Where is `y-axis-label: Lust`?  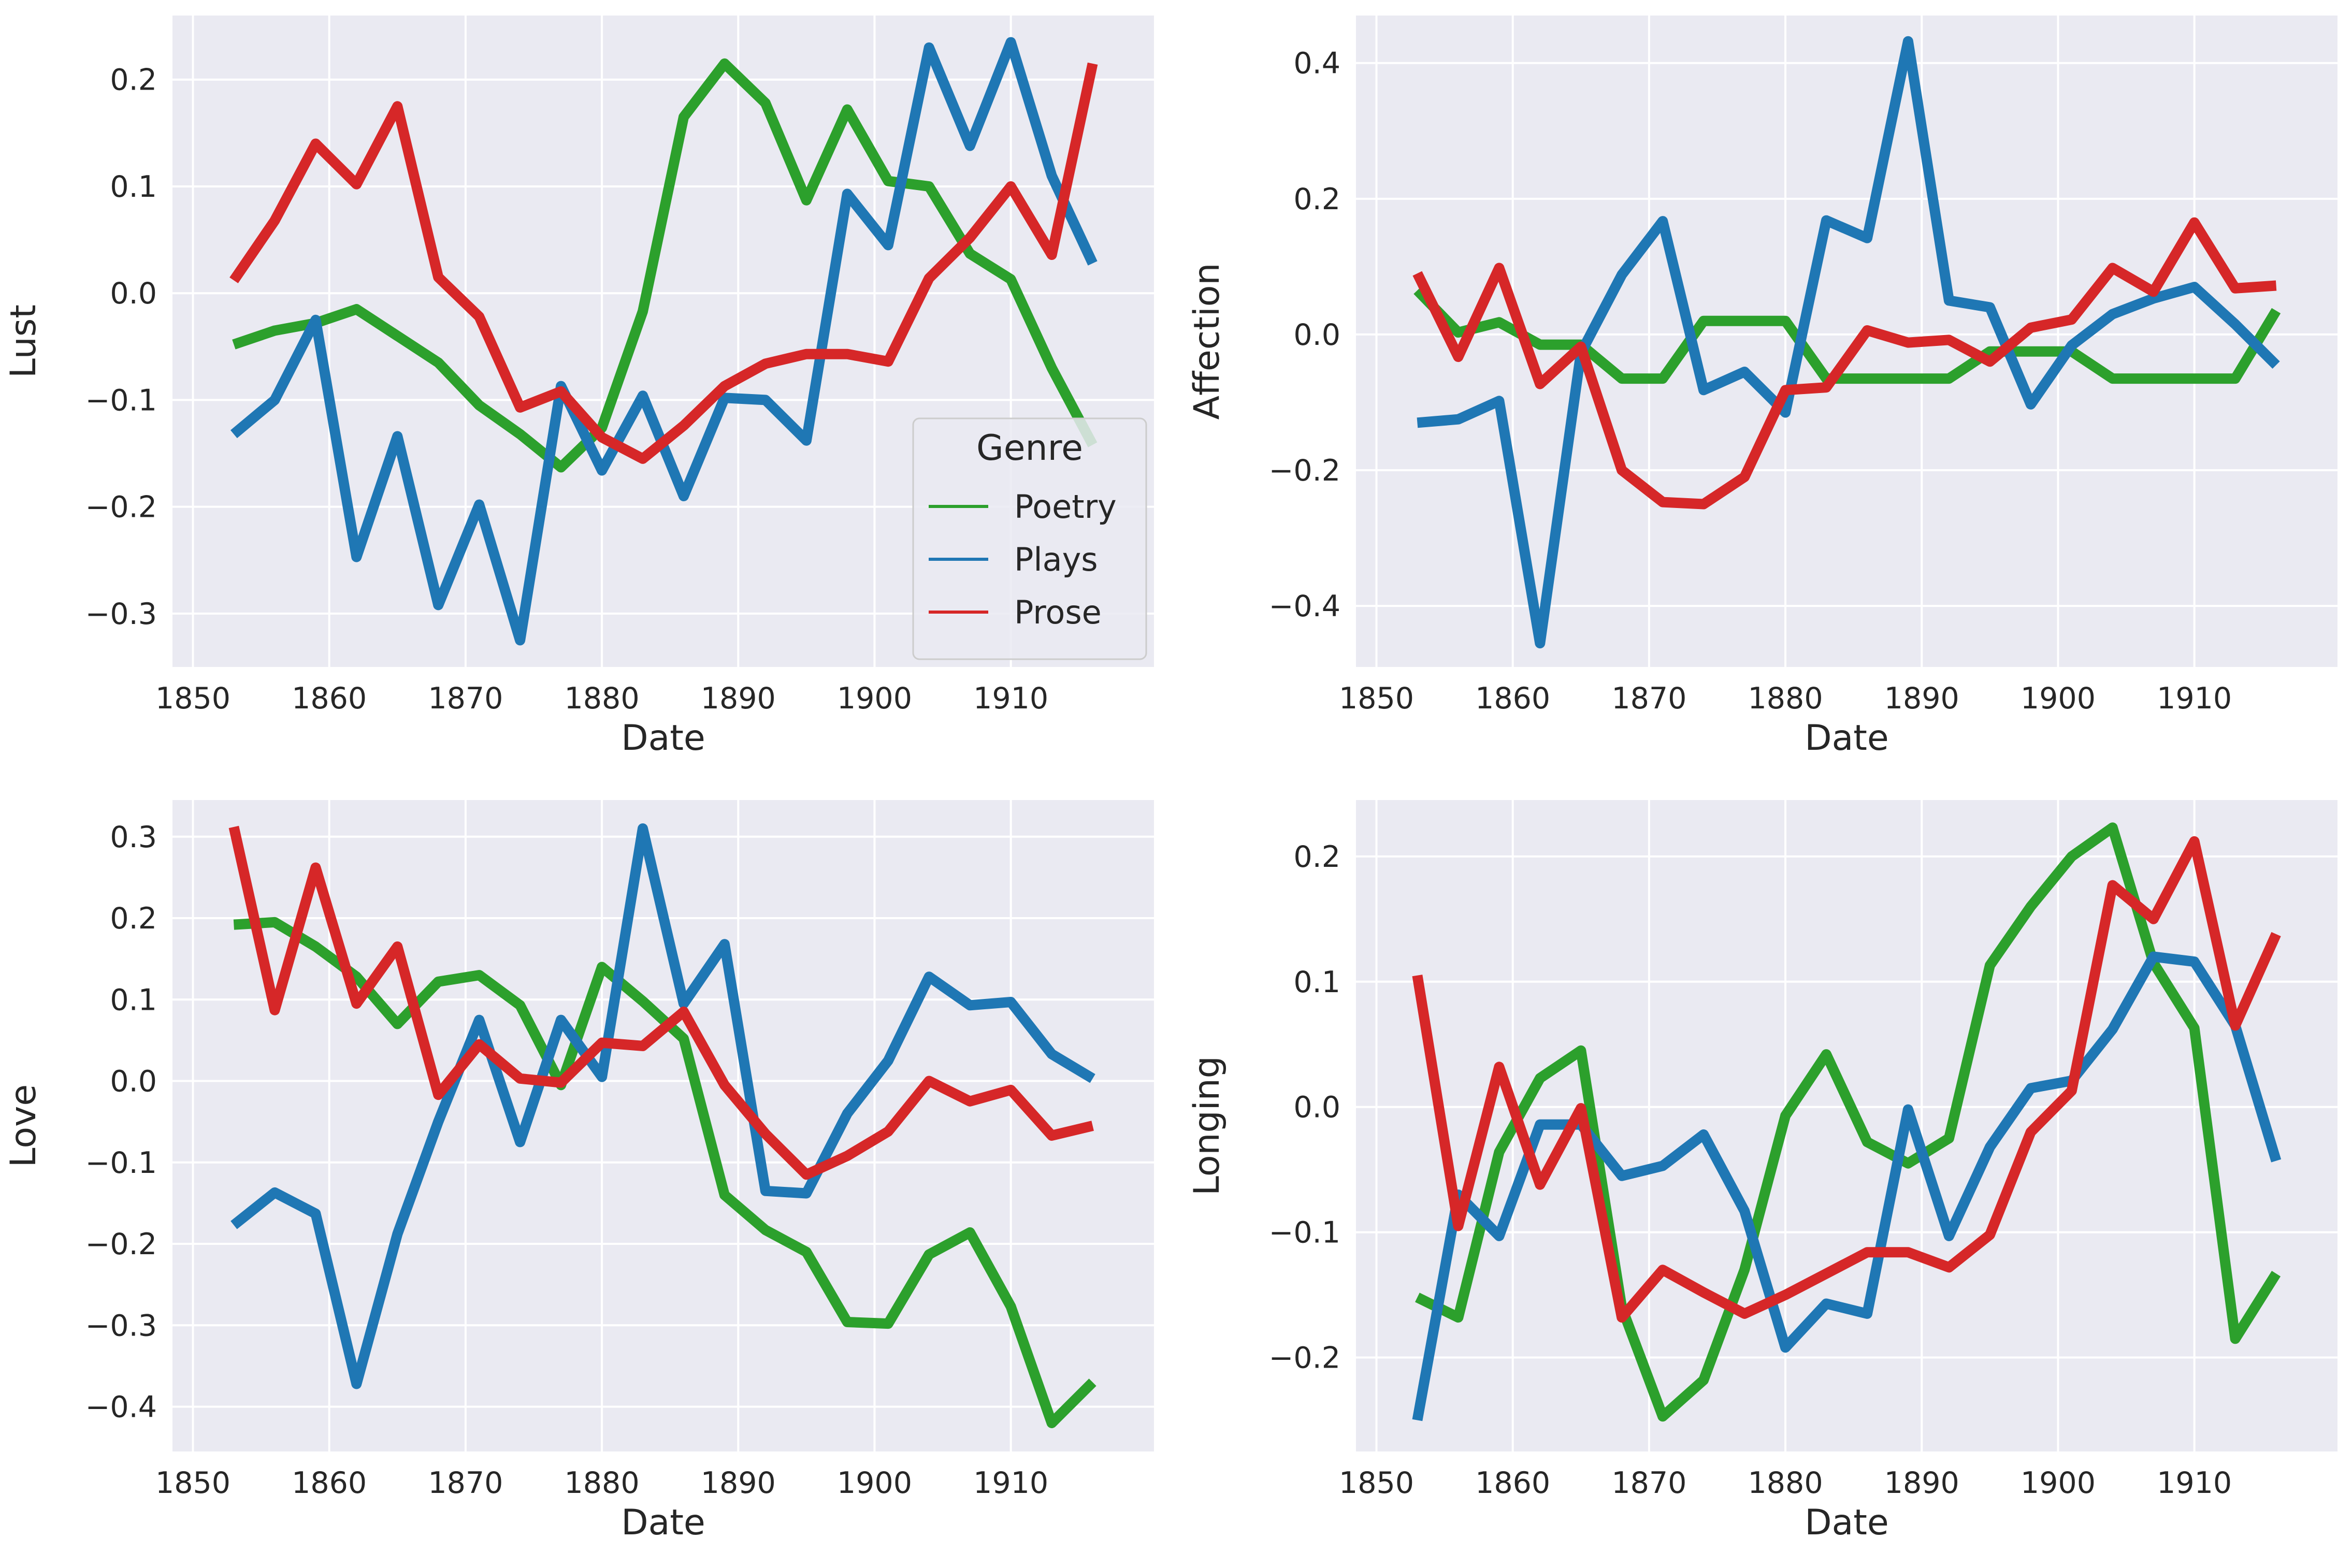
y-axis-label: Lust is located at coordinates (23, 341).